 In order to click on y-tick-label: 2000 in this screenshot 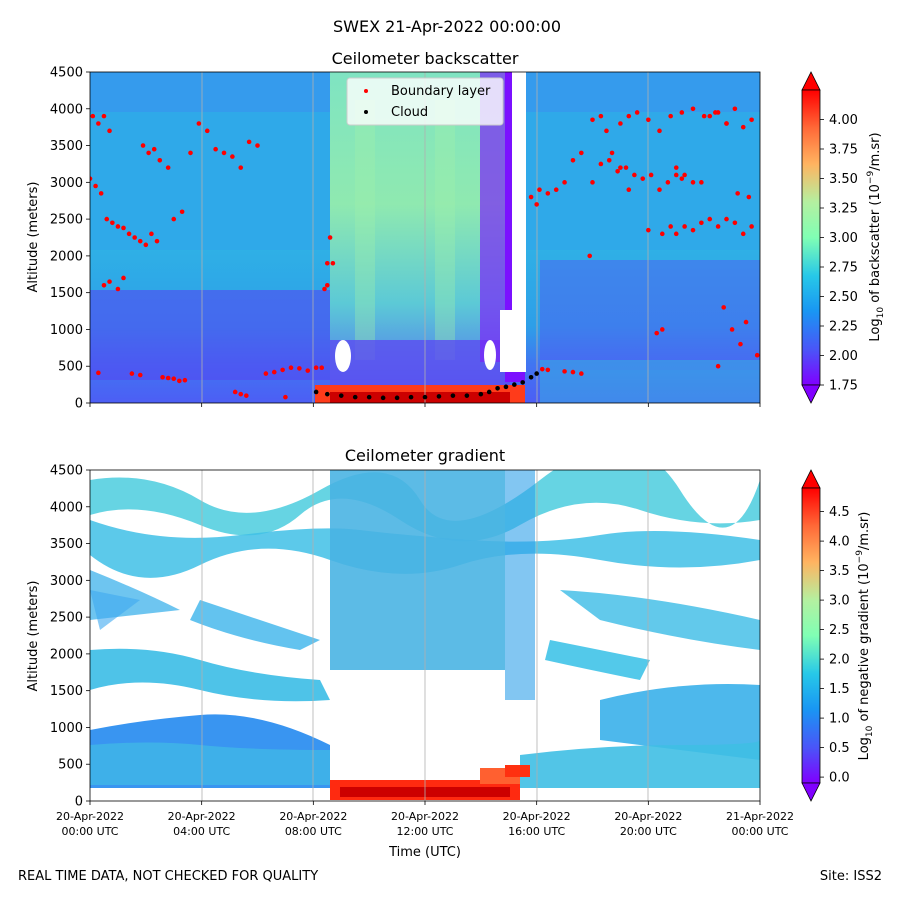, I will do `click(66, 256)`.